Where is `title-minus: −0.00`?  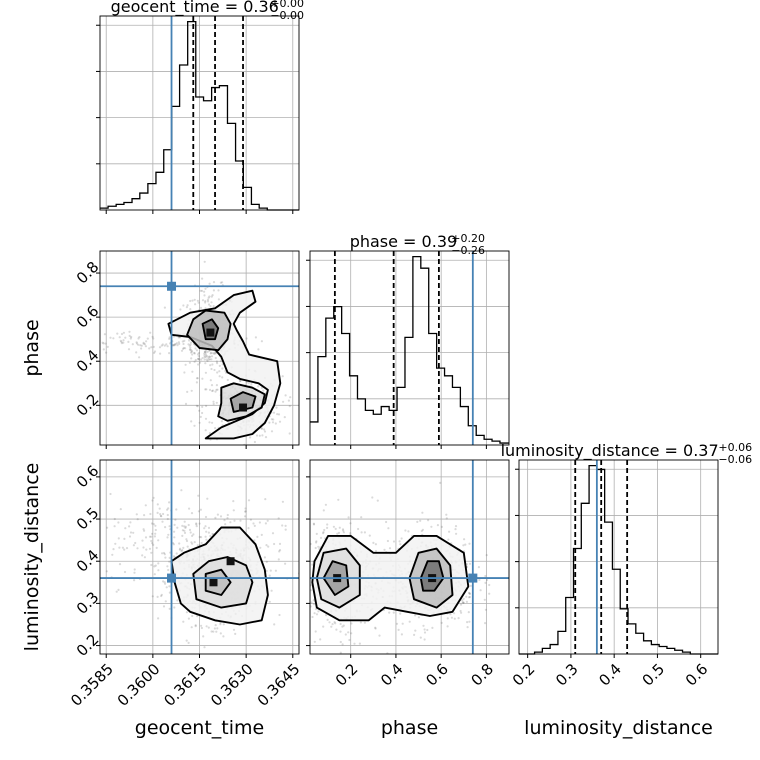
title-minus: −0.00 is located at coordinates (287, 15).